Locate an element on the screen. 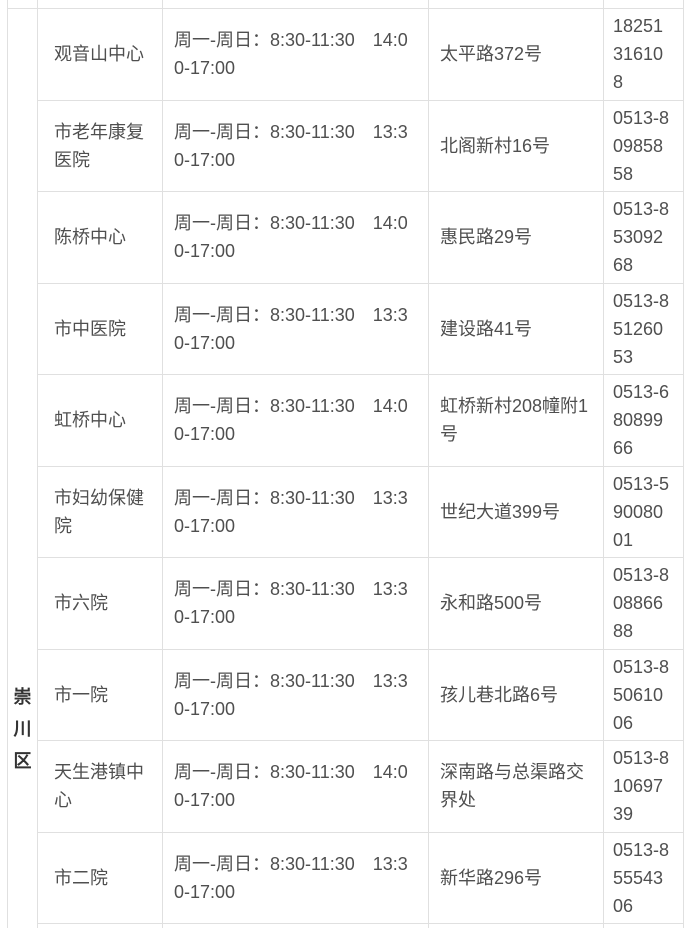  address-cell: 新华路296号 is located at coordinates (491, 877).